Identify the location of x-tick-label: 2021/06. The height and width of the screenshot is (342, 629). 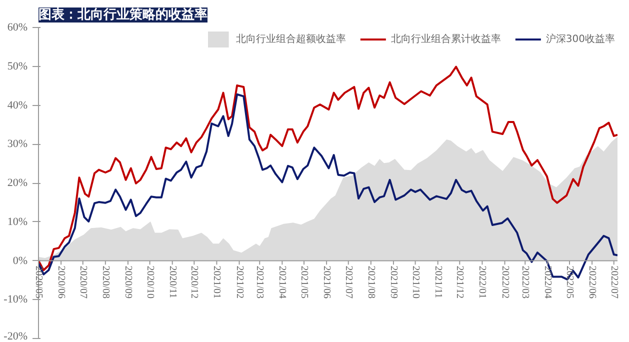
(326, 282).